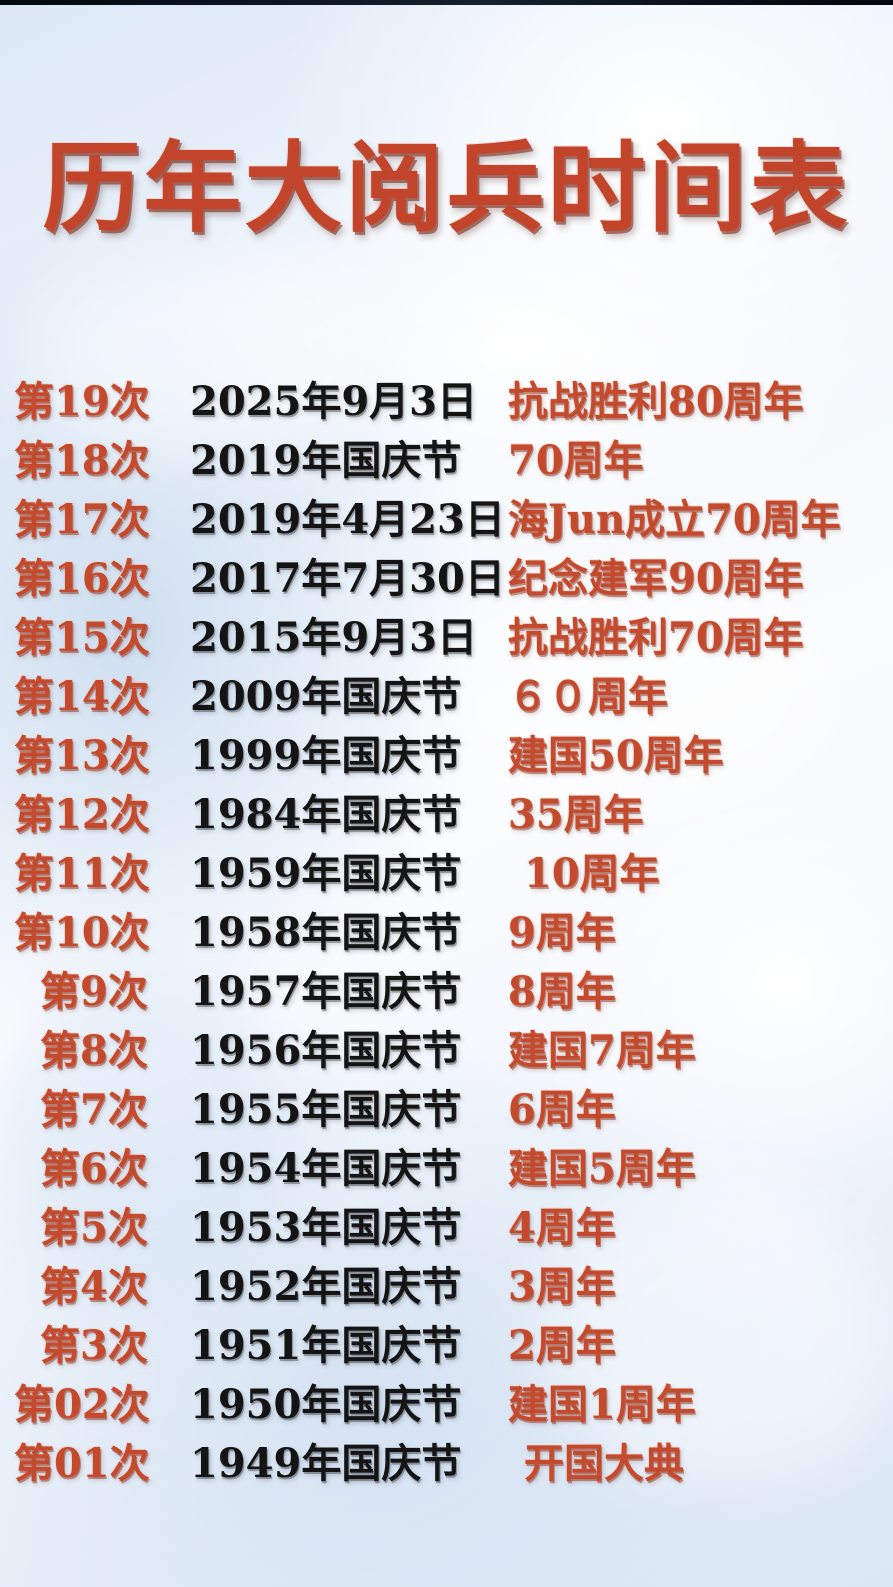 This screenshot has height=1587, width=893. Describe the element at coordinates (562, 1345) in the screenshot. I see `parade-note-cell: 2周年` at that location.